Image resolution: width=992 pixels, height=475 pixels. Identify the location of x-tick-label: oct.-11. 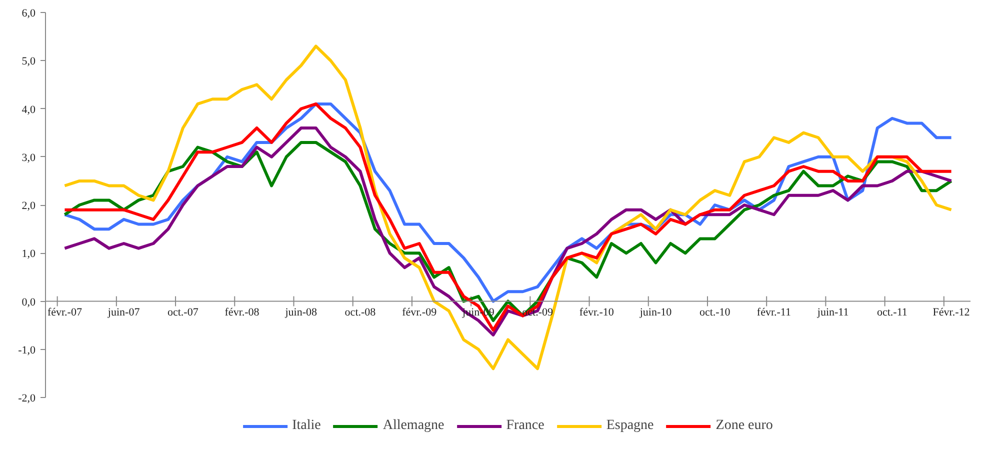
(892, 312).